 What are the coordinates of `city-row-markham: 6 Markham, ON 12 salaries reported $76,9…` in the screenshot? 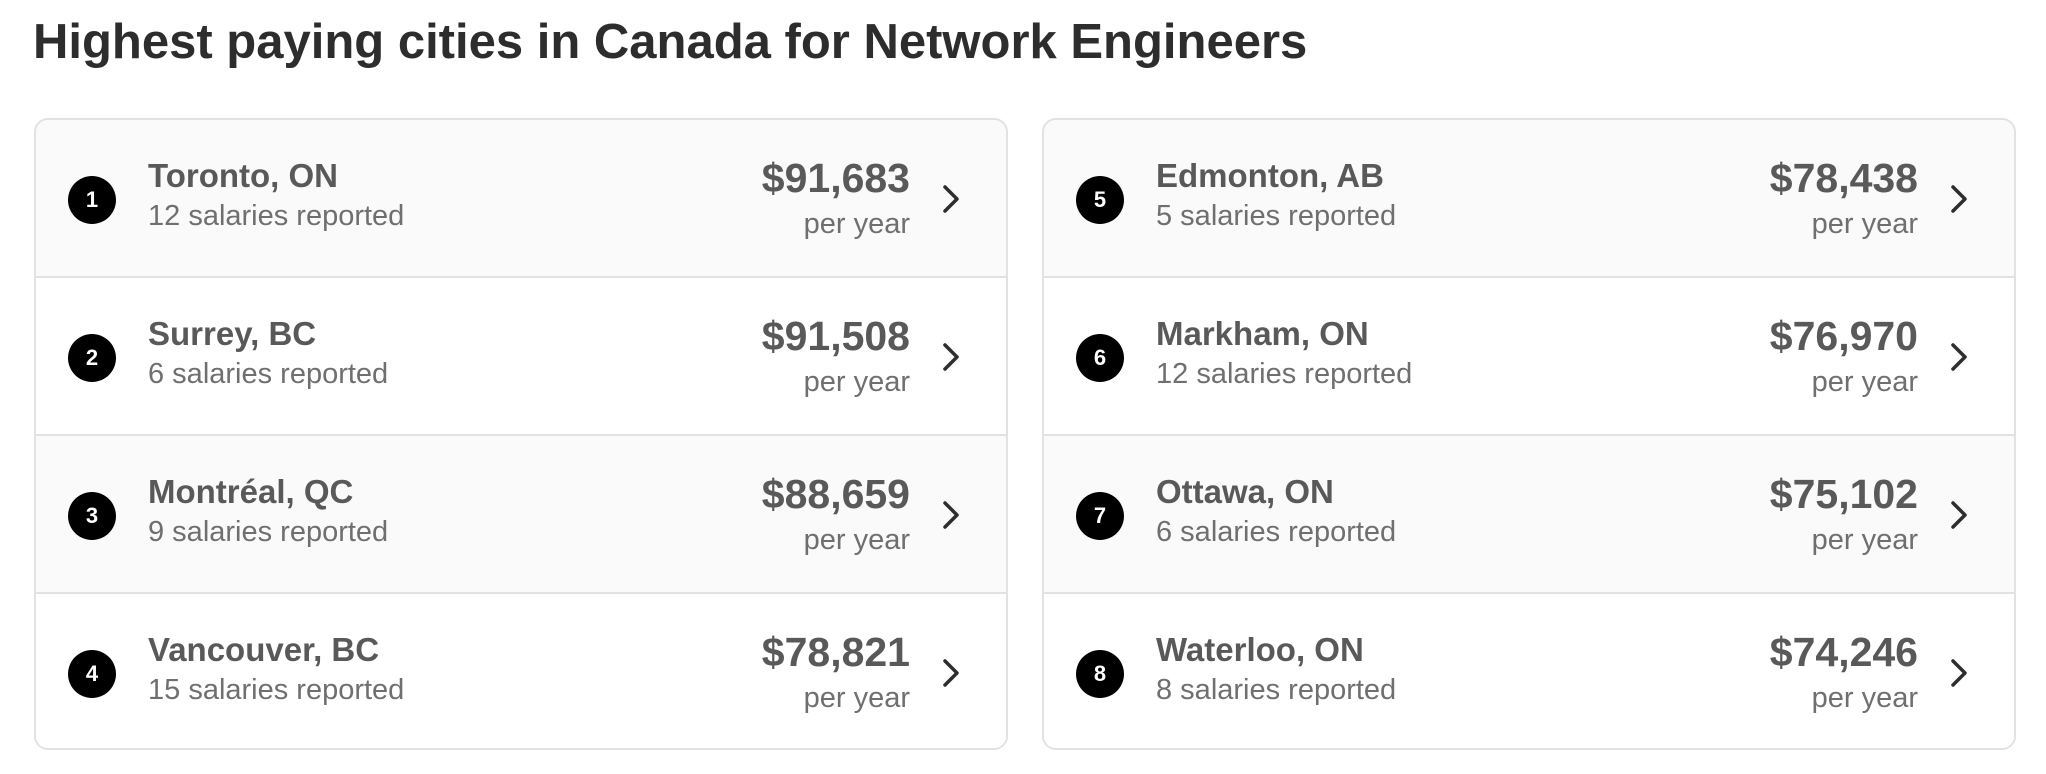 It's located at (1529, 357).